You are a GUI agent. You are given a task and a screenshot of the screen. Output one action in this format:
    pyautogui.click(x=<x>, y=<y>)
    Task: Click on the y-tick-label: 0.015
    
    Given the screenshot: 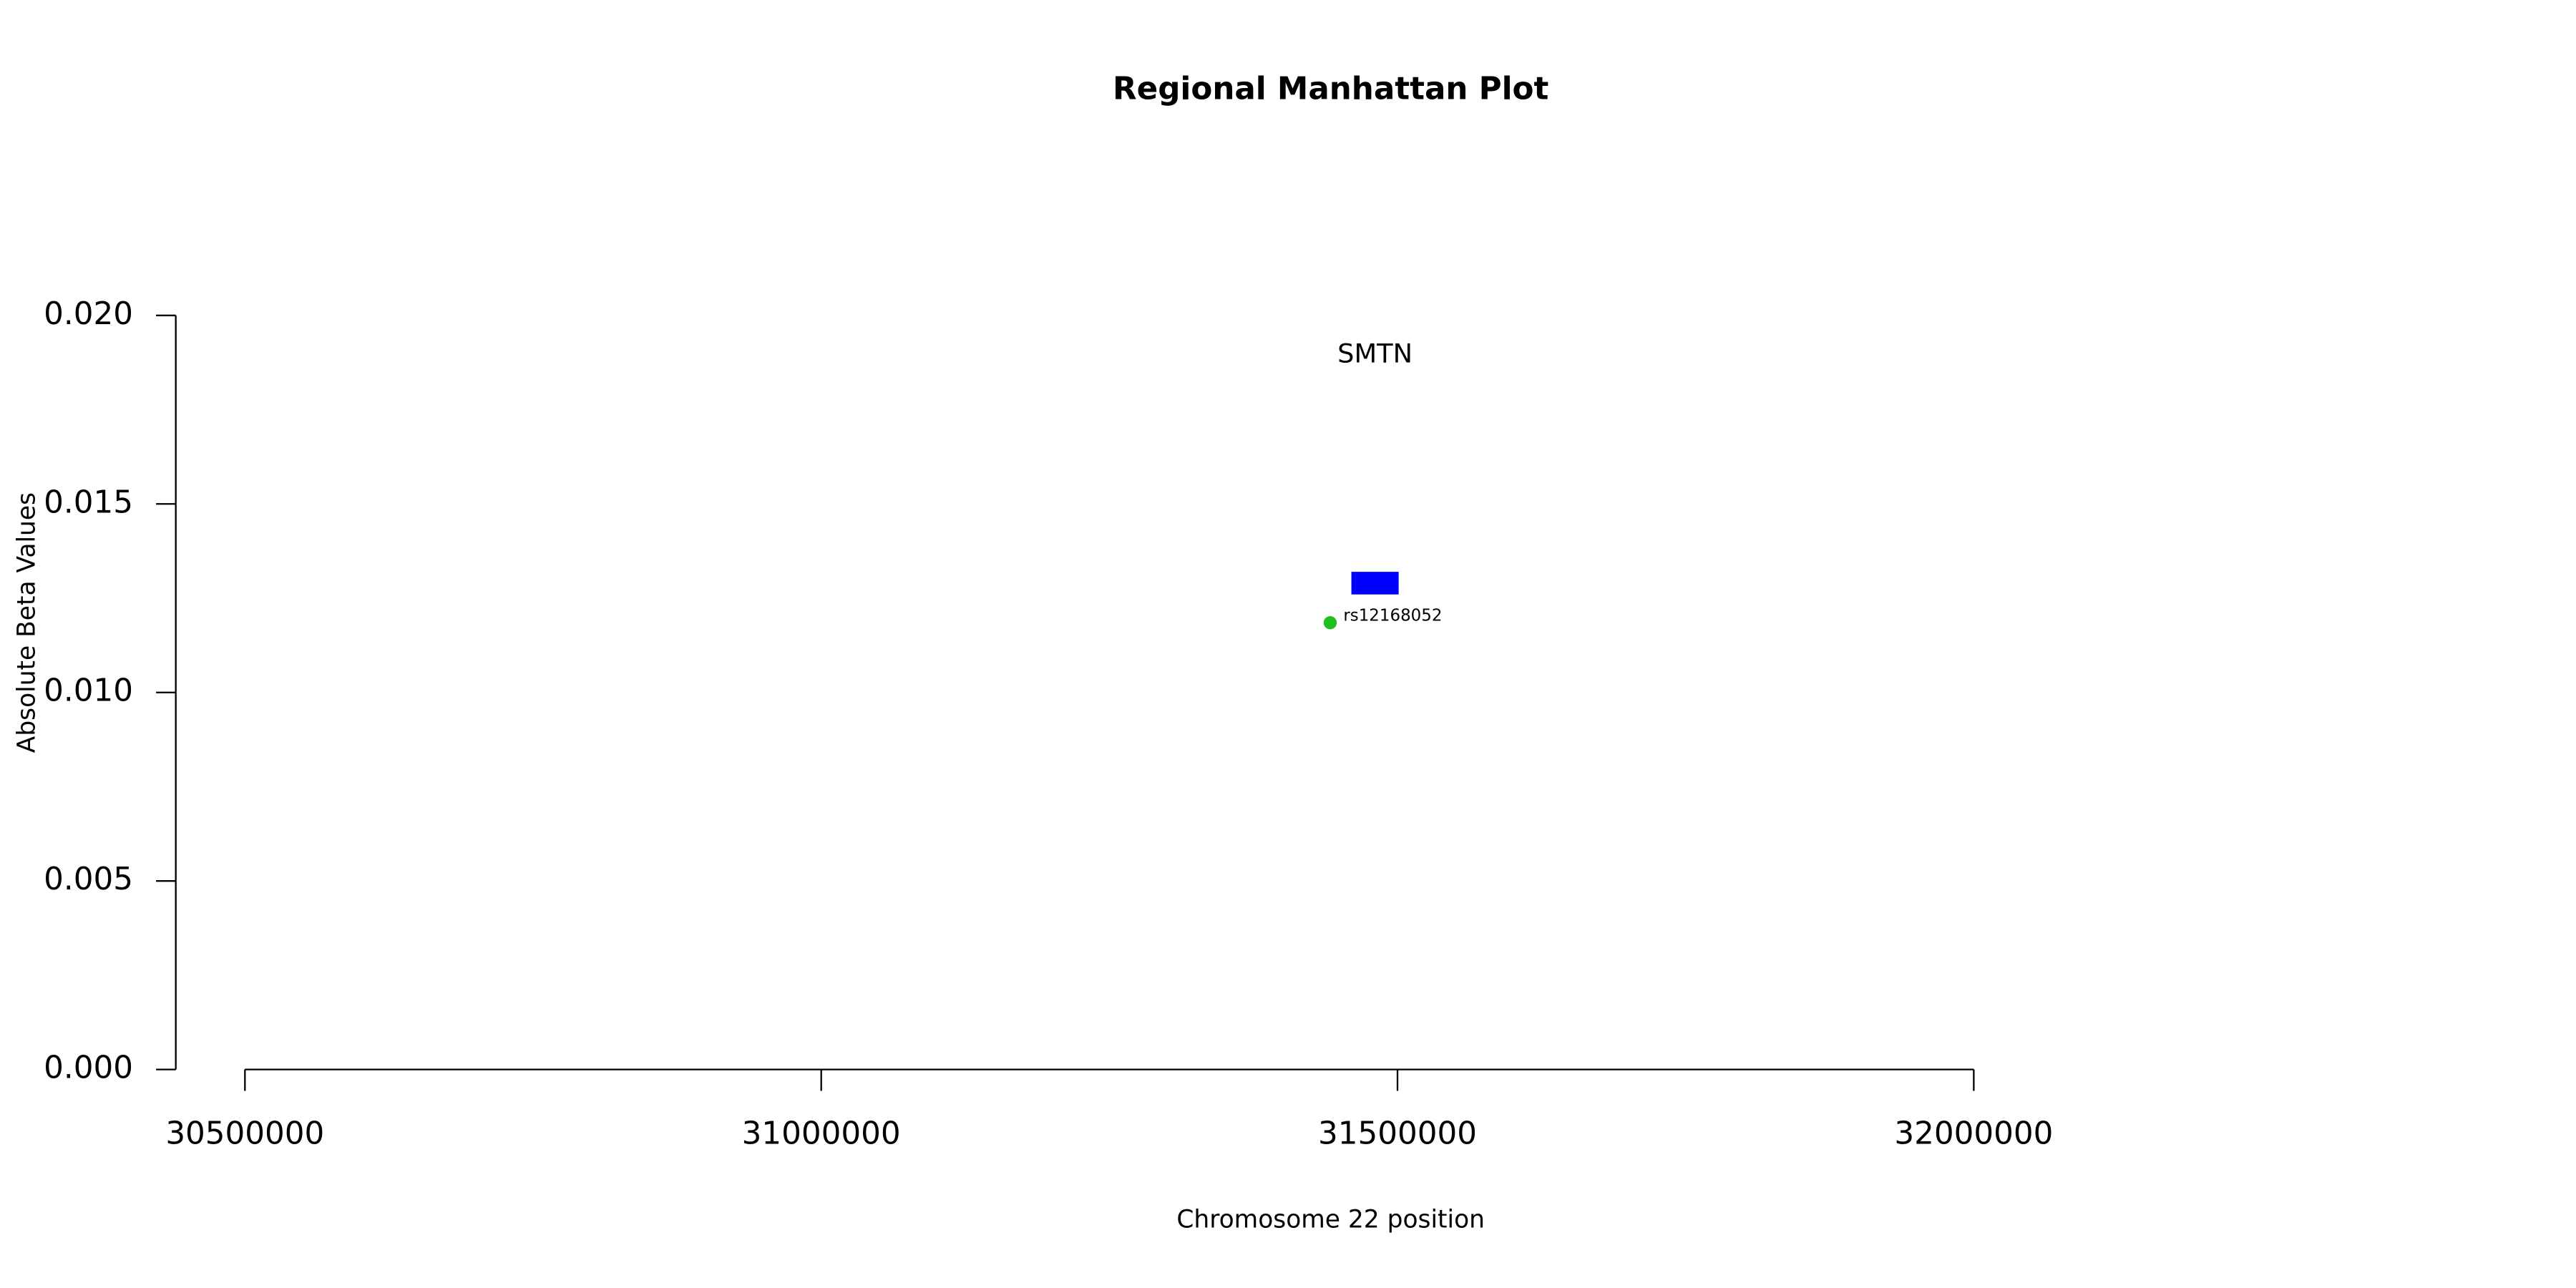 What is the action you would take?
    pyautogui.click(x=88, y=502)
    